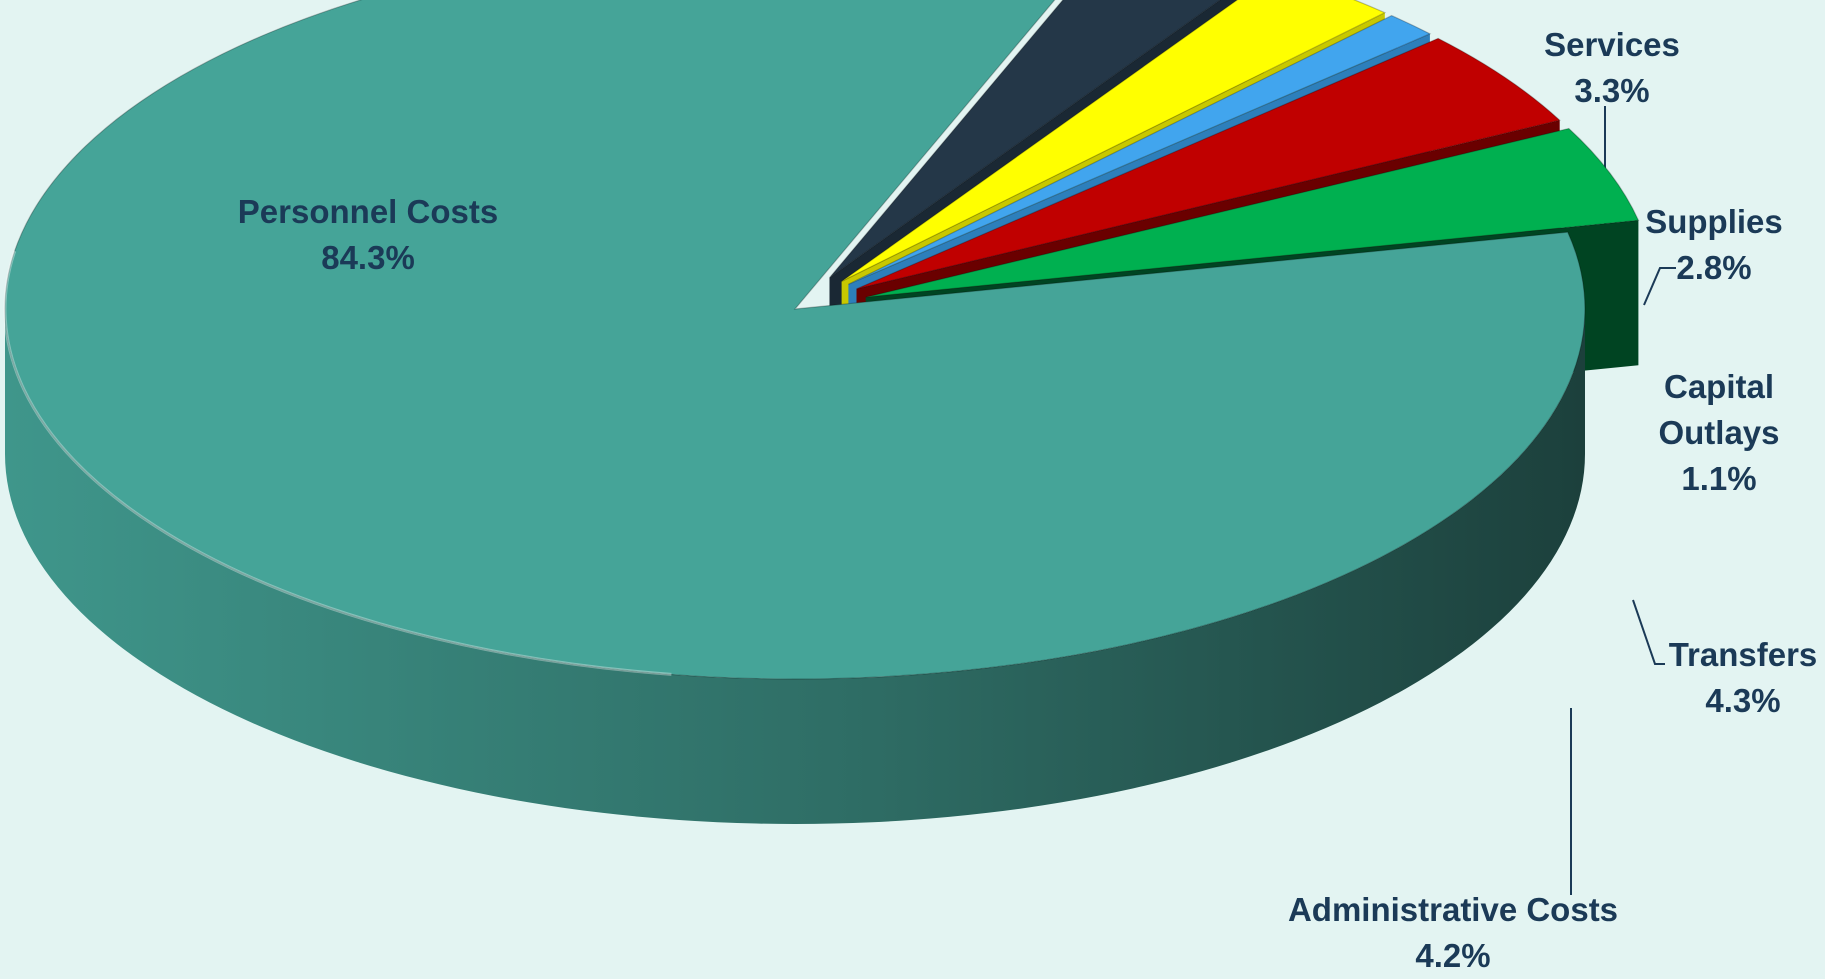 The image size is (1825, 979). I want to click on slice-name: Capital Outlays, so click(1719, 409).